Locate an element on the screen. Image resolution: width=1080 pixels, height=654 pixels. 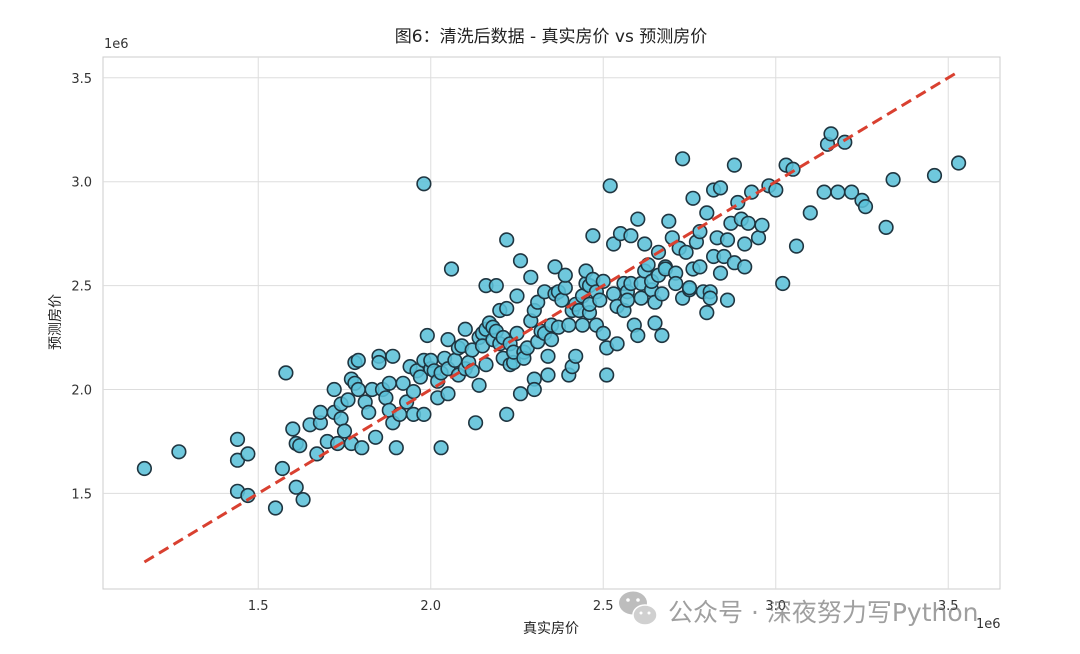
x-tick-label: 3.5 is located at coordinates (948, 606).